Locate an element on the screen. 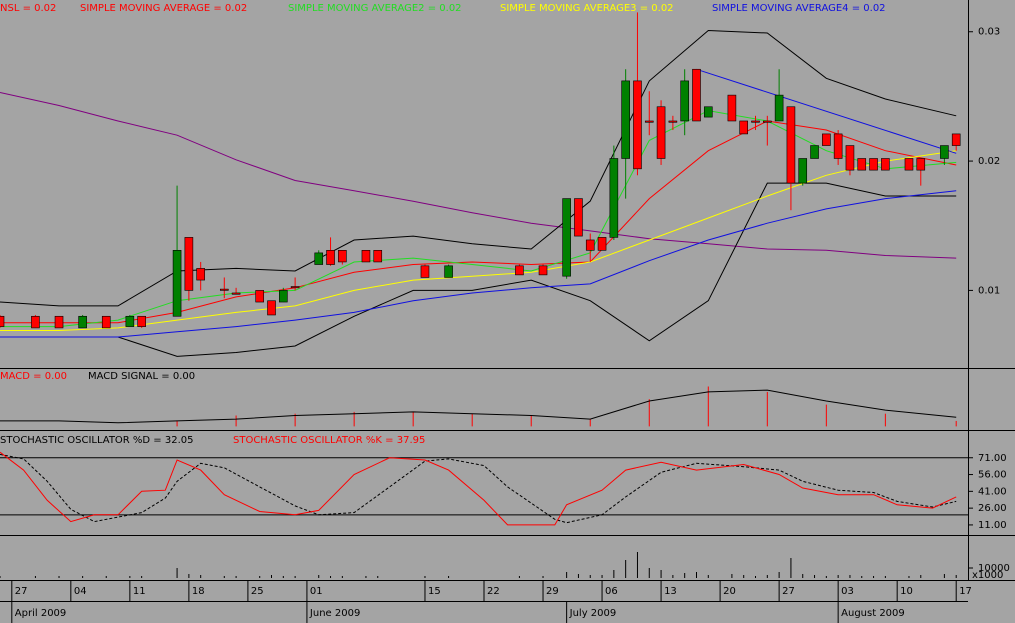  month-label: June 2009 is located at coordinates (334, 613).